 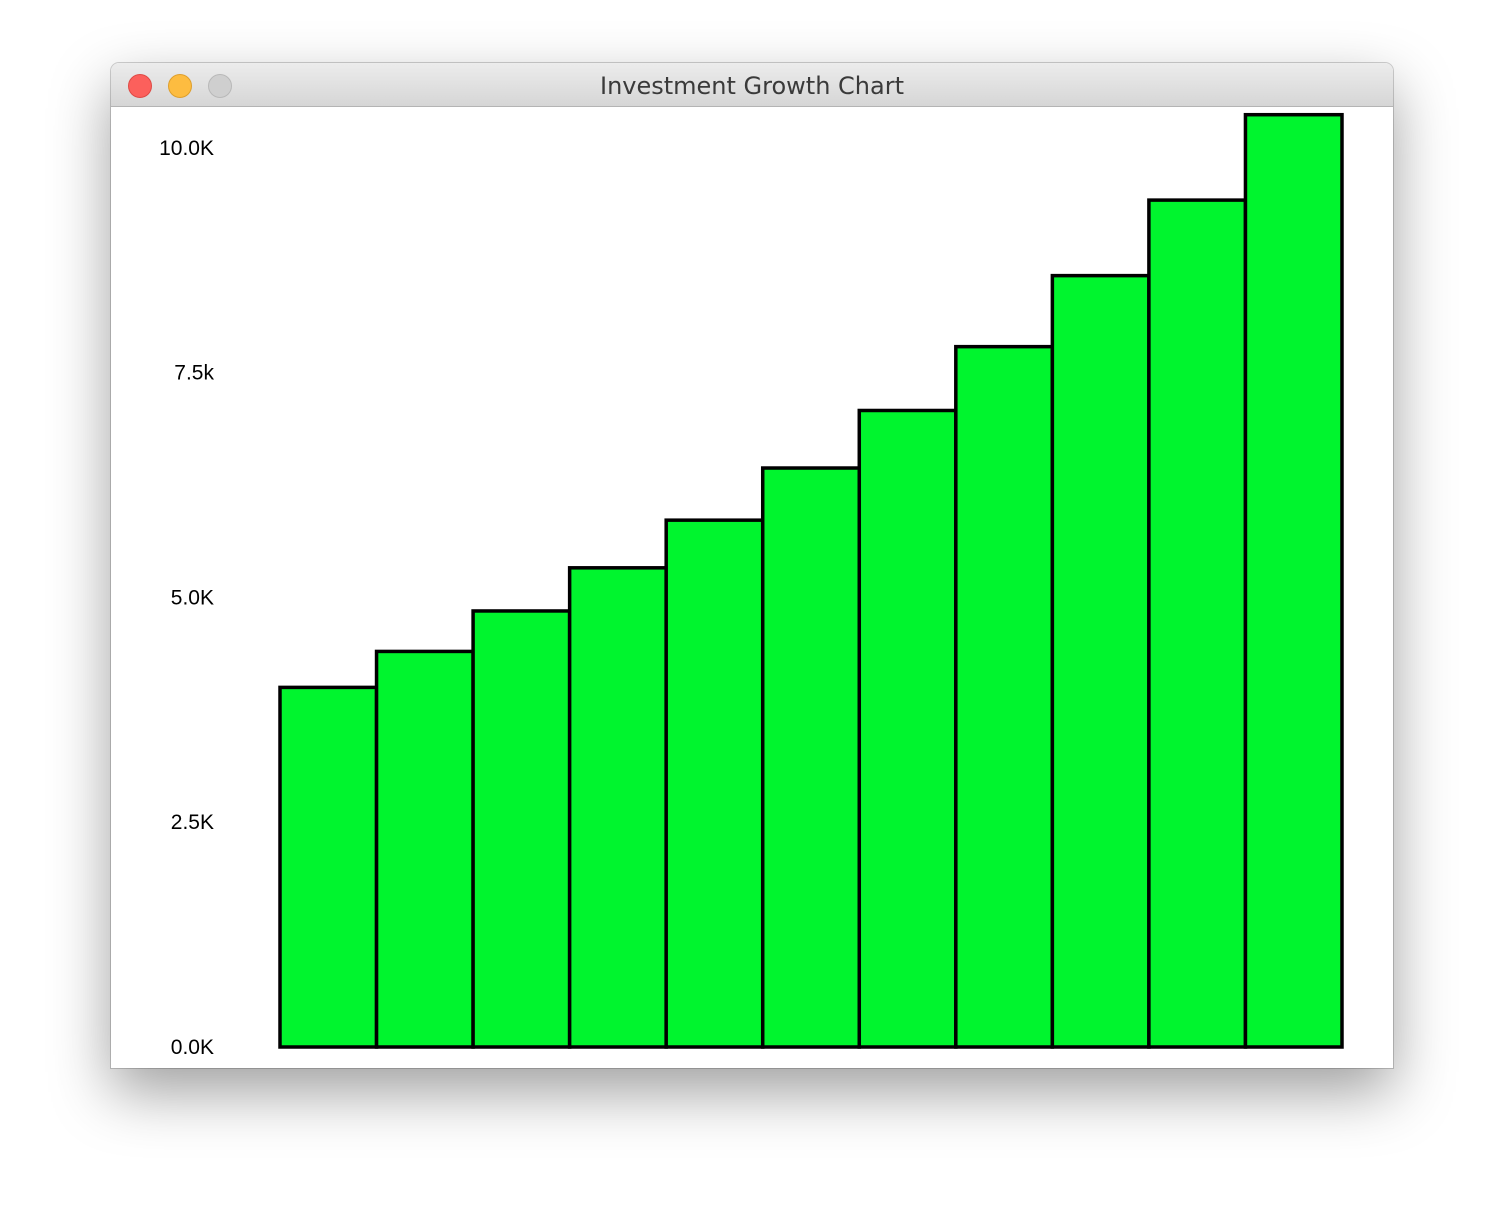 I want to click on y-tick-label: 2.5K, so click(x=192, y=822).